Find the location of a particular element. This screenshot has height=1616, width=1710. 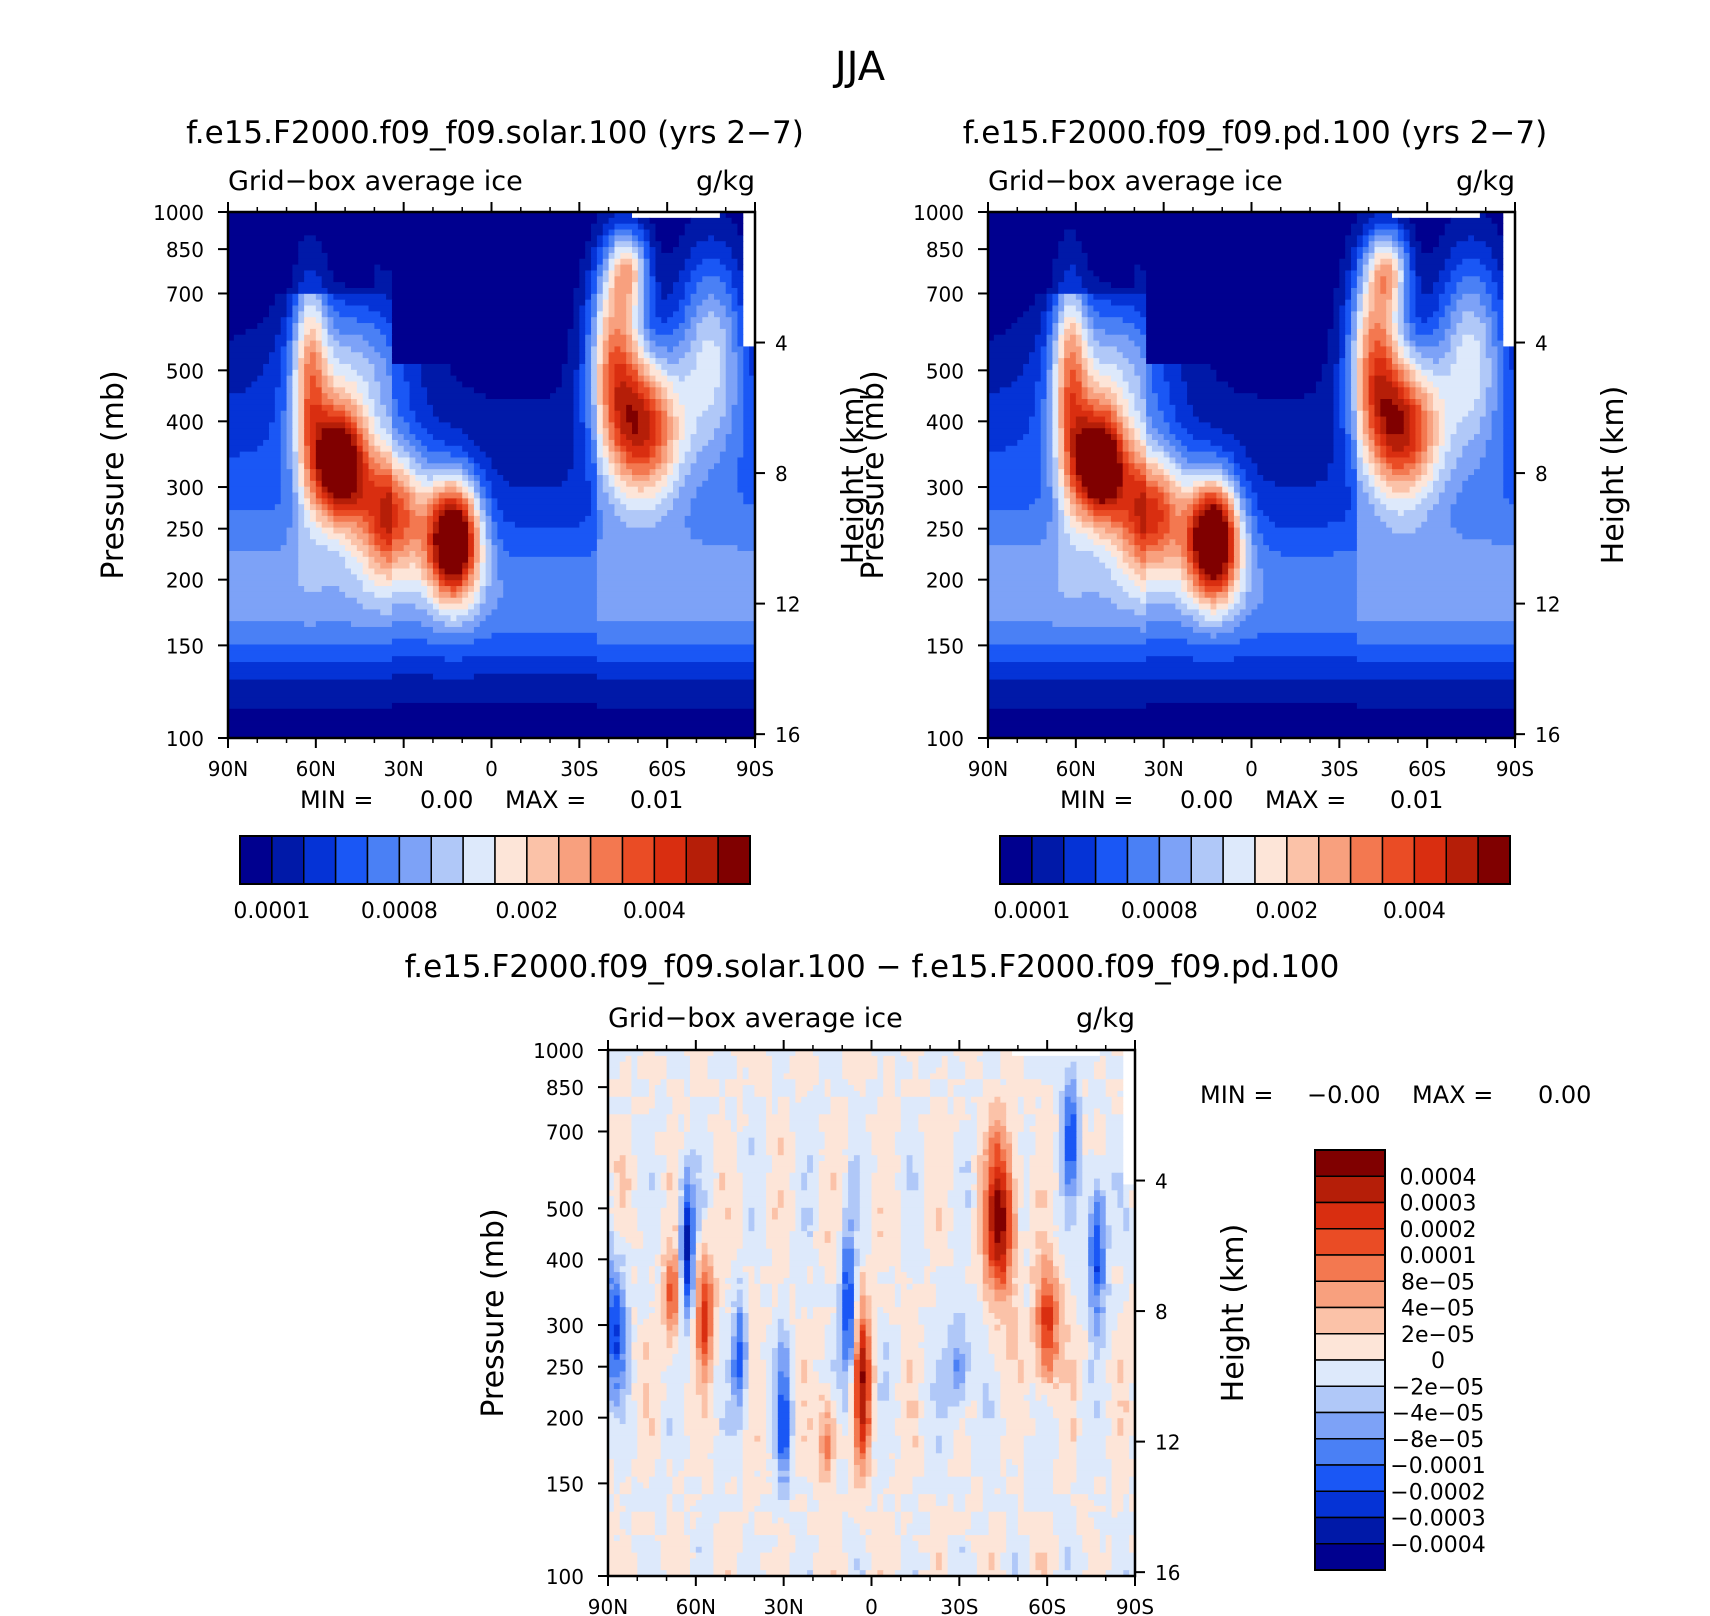

colorbar-label: 0.0001 is located at coordinates (1031, 911).